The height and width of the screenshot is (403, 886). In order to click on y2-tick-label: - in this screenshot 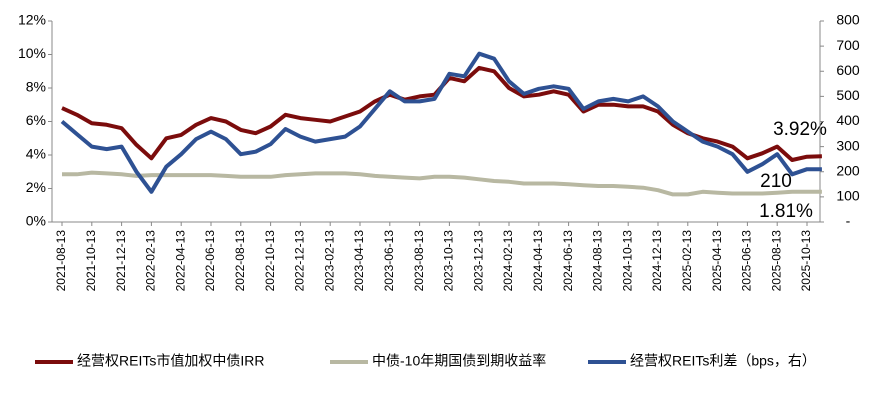, I will do `click(848, 221)`.